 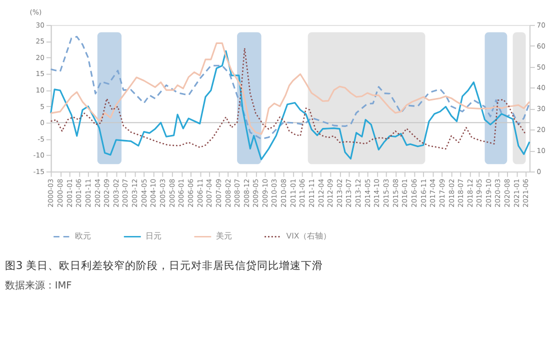 What do you see at coordinates (38, 286) in the screenshot?
I see `source-note: 数据来源：IMF` at bounding box center [38, 286].